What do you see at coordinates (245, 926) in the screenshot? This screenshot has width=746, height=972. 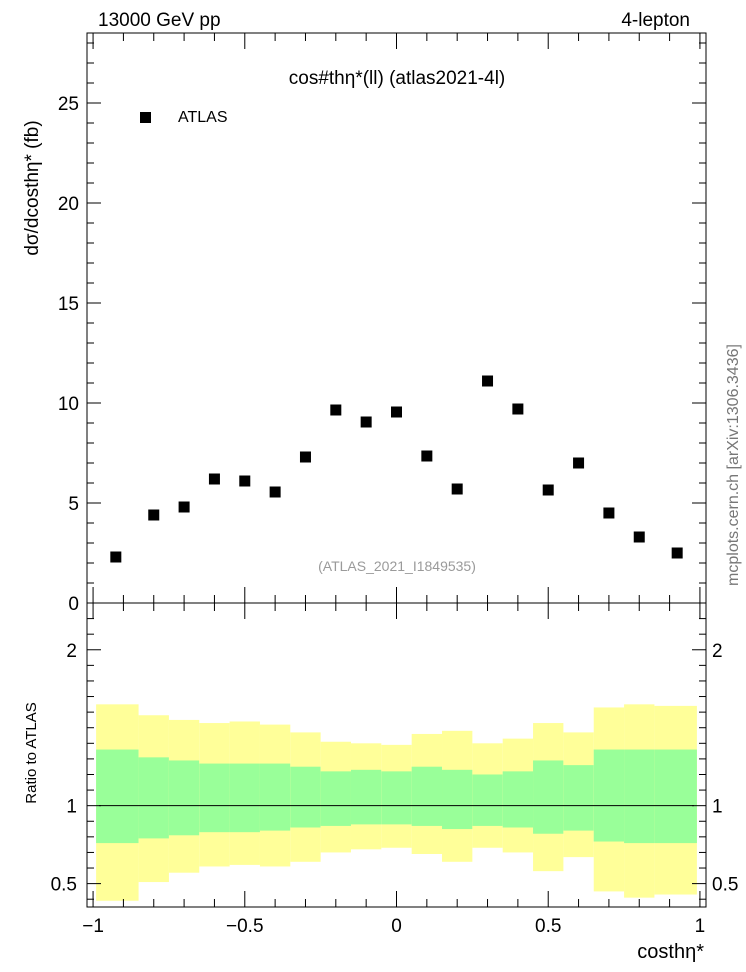 I see `x-tick-label: −0.5` at bounding box center [245, 926].